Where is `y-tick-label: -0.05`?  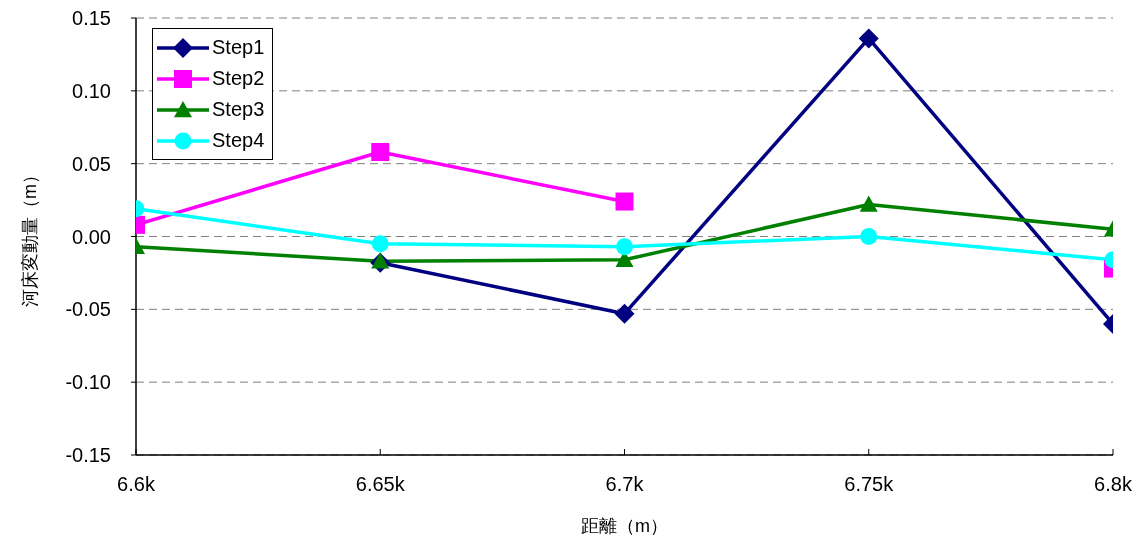
y-tick-label: -0.05 is located at coordinates (88, 309).